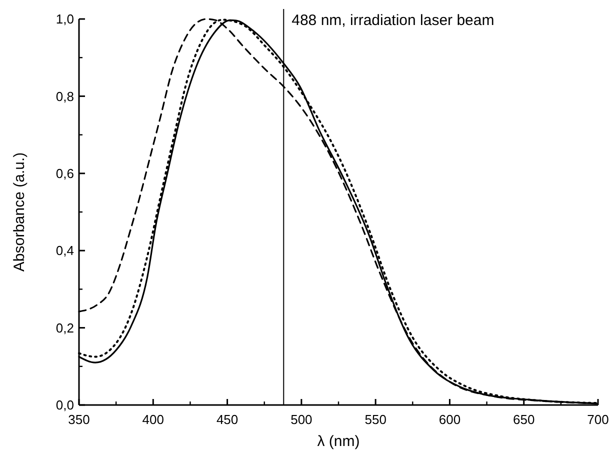 This screenshot has height=458, width=613. Describe the element at coordinates (65, 250) in the screenshot. I see `y-tick-label: 0,4` at that location.